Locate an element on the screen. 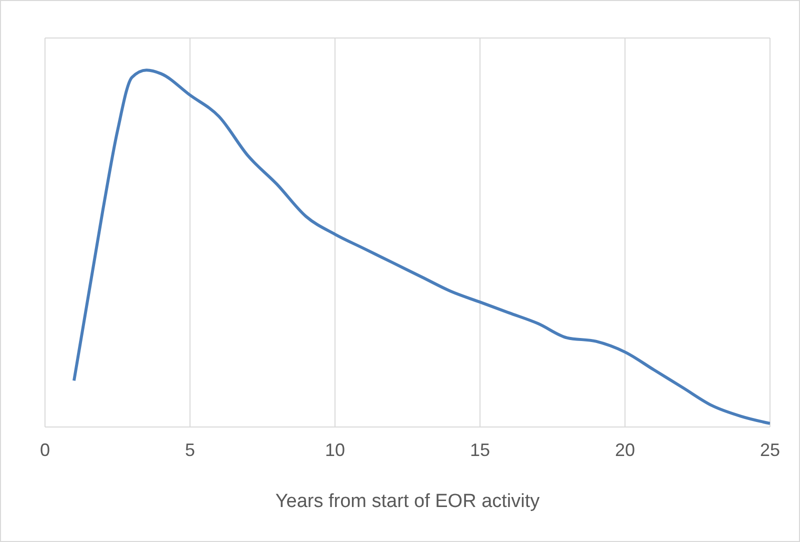 This screenshot has width=800, height=542. x-tick-label: 20 is located at coordinates (625, 450).